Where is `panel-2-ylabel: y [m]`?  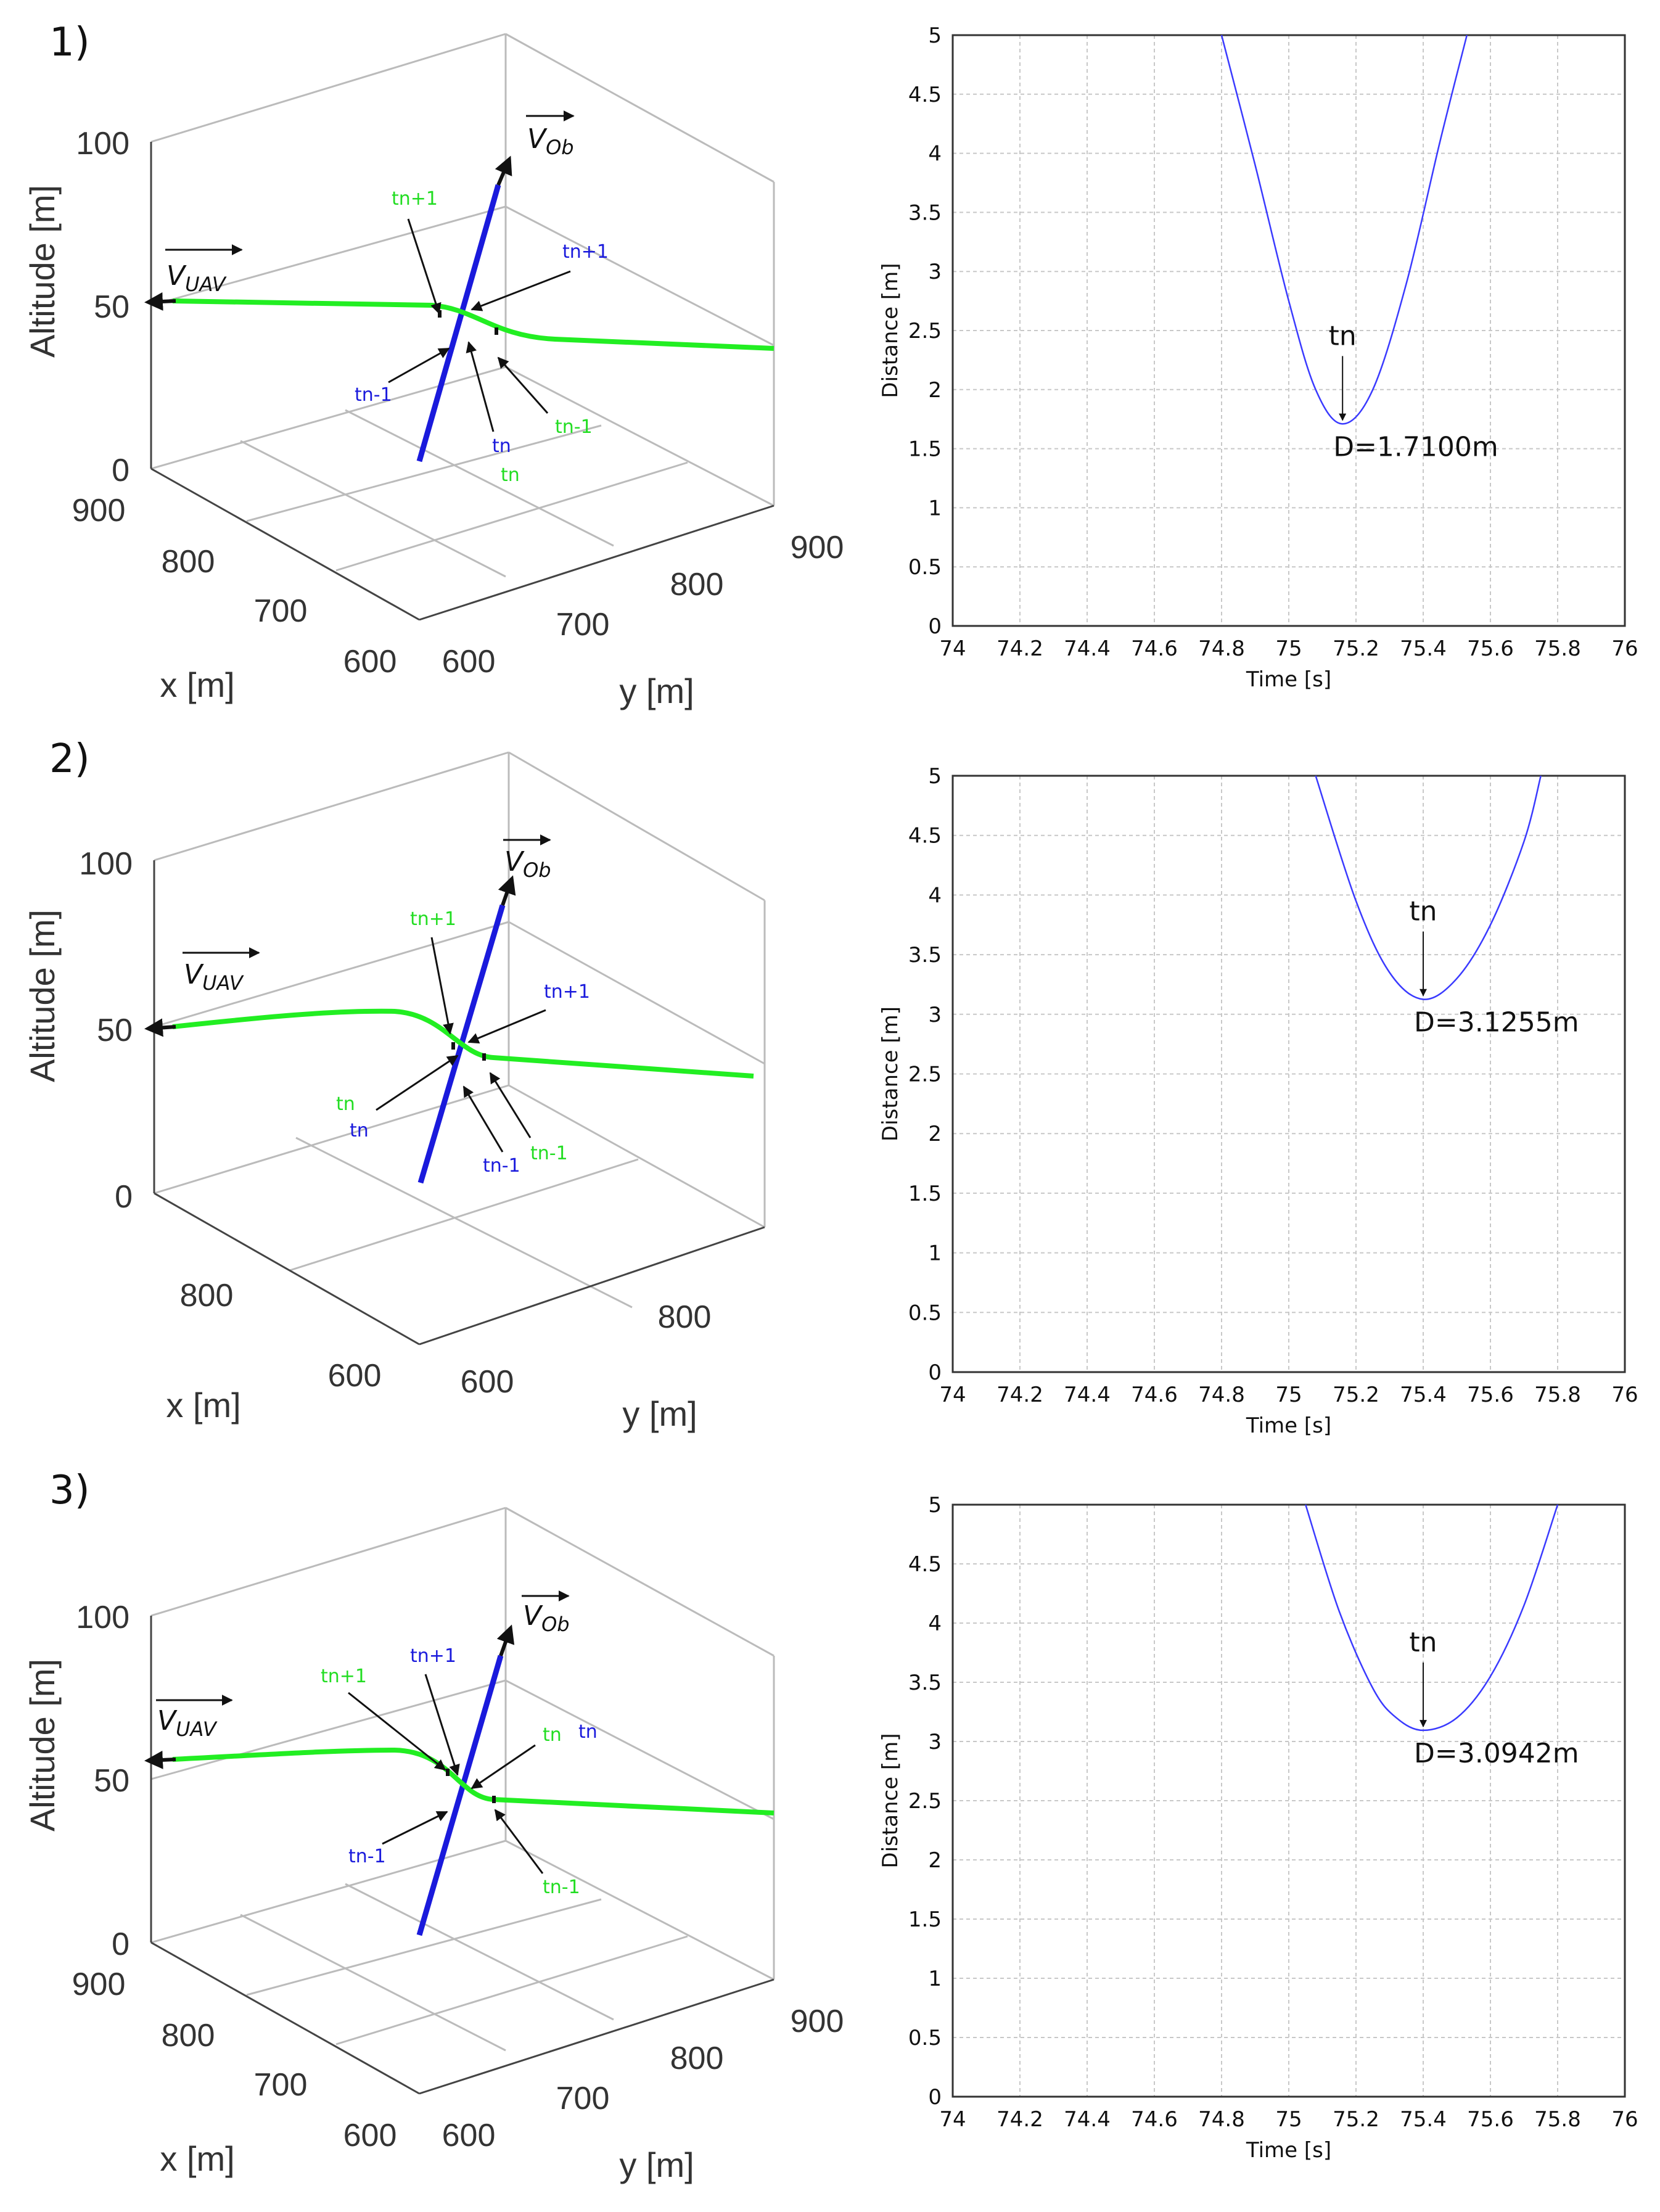
panel-2-ylabel: y [m] is located at coordinates (660, 1413).